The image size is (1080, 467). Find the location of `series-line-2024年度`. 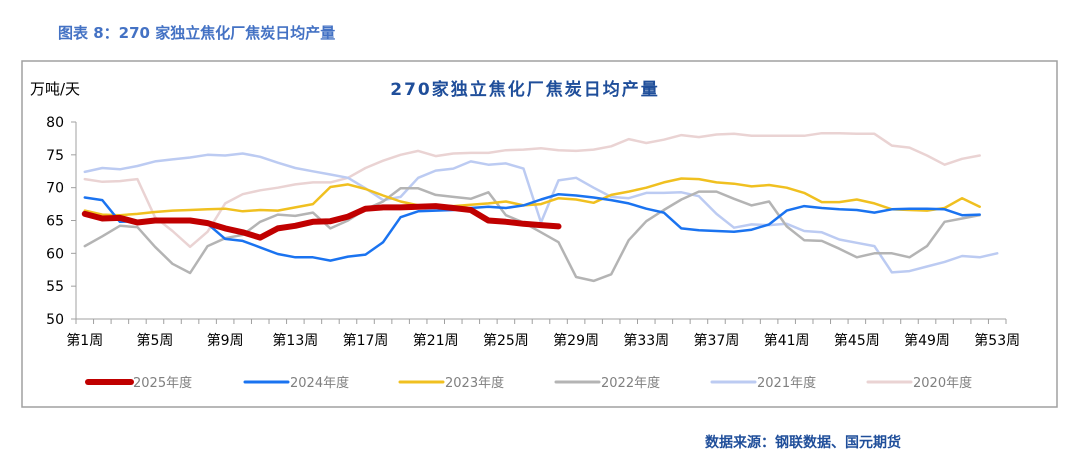

series-line-2024年度 is located at coordinates (532, 227).